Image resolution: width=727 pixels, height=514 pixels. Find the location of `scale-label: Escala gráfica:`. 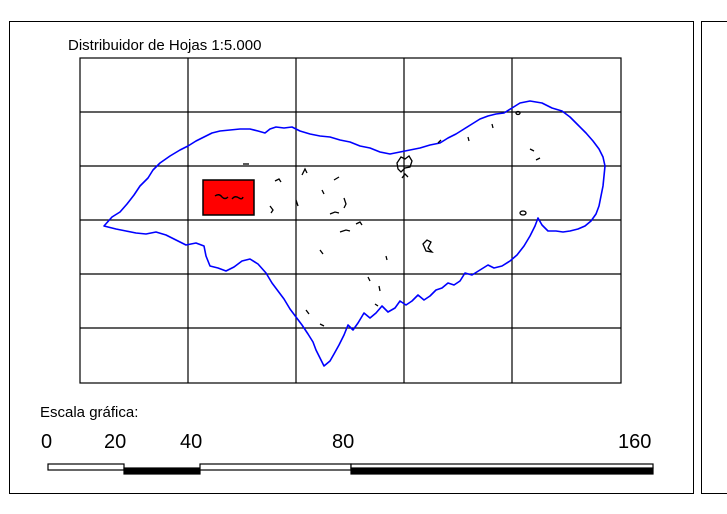

scale-label: Escala gráfica: is located at coordinates (89, 412).